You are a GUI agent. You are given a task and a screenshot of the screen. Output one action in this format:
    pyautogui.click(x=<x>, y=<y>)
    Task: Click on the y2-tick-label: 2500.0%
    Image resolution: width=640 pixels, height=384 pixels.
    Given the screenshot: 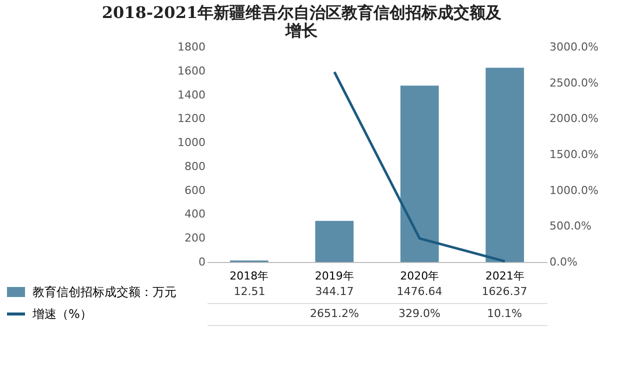 What is the action you would take?
    pyautogui.click(x=574, y=83)
    